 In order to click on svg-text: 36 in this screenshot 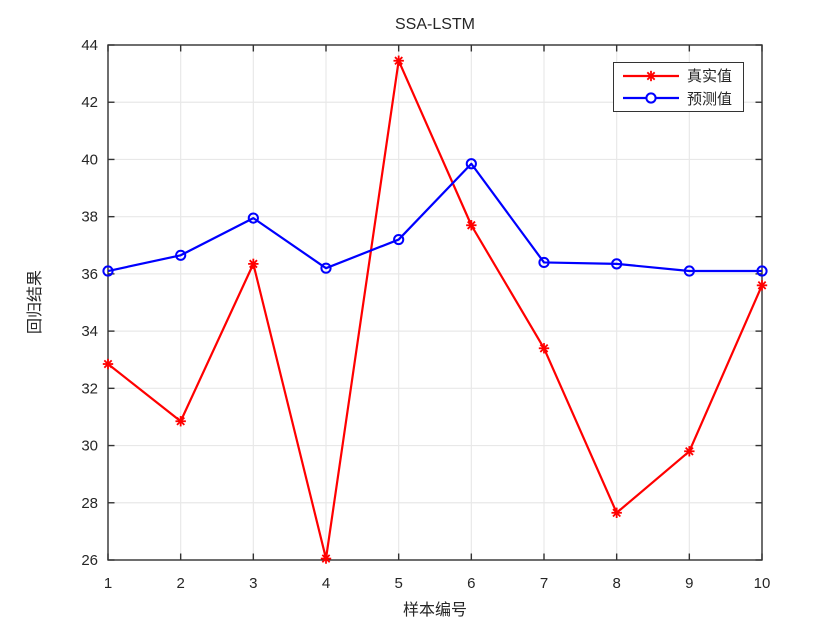, I will do `click(89, 274)`.